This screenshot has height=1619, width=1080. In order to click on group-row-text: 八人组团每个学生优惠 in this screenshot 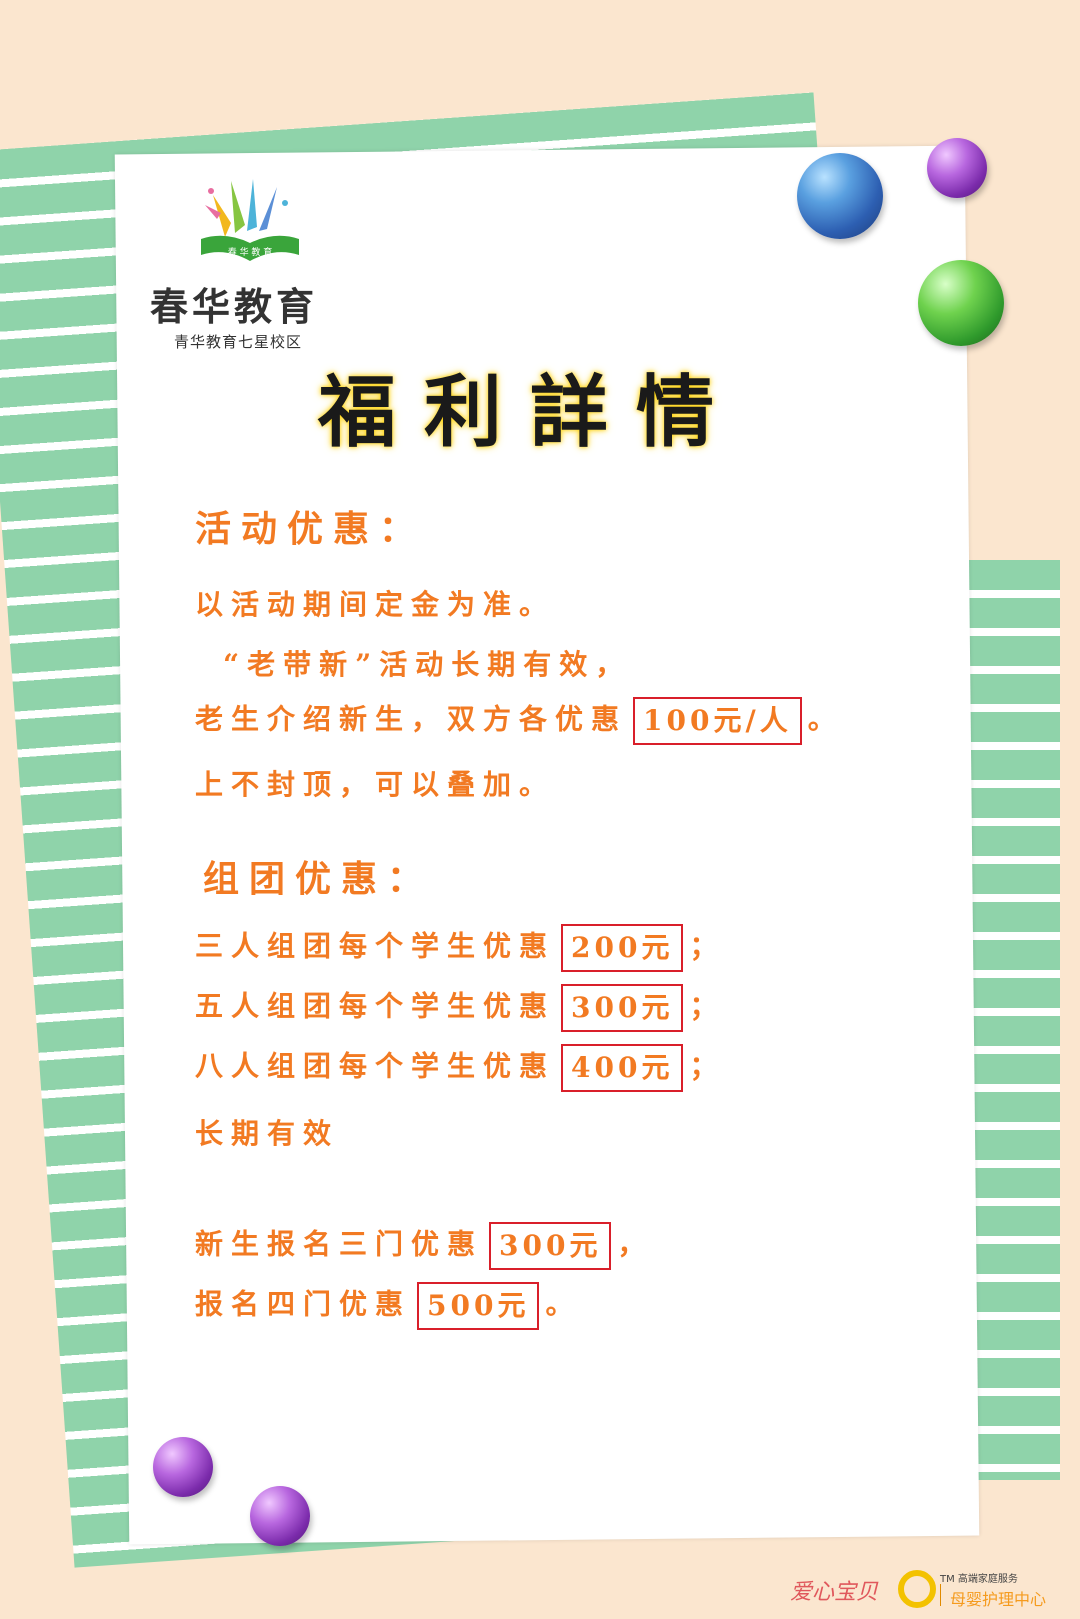, I will do `click(375, 1066)`.